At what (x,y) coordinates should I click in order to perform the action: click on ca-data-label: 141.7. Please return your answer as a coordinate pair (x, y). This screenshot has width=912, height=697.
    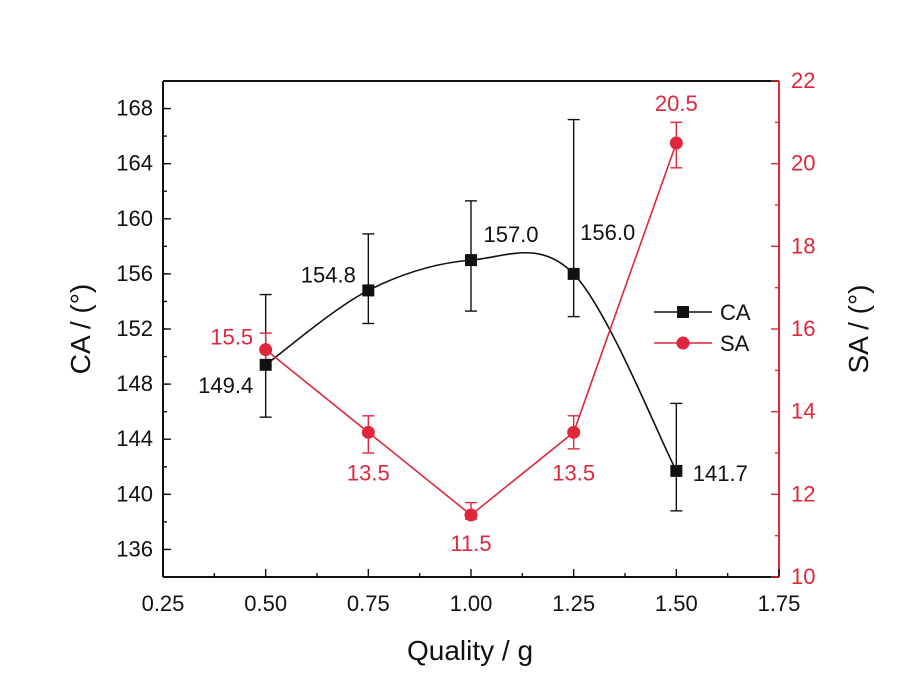
    Looking at the image, I should click on (720, 473).